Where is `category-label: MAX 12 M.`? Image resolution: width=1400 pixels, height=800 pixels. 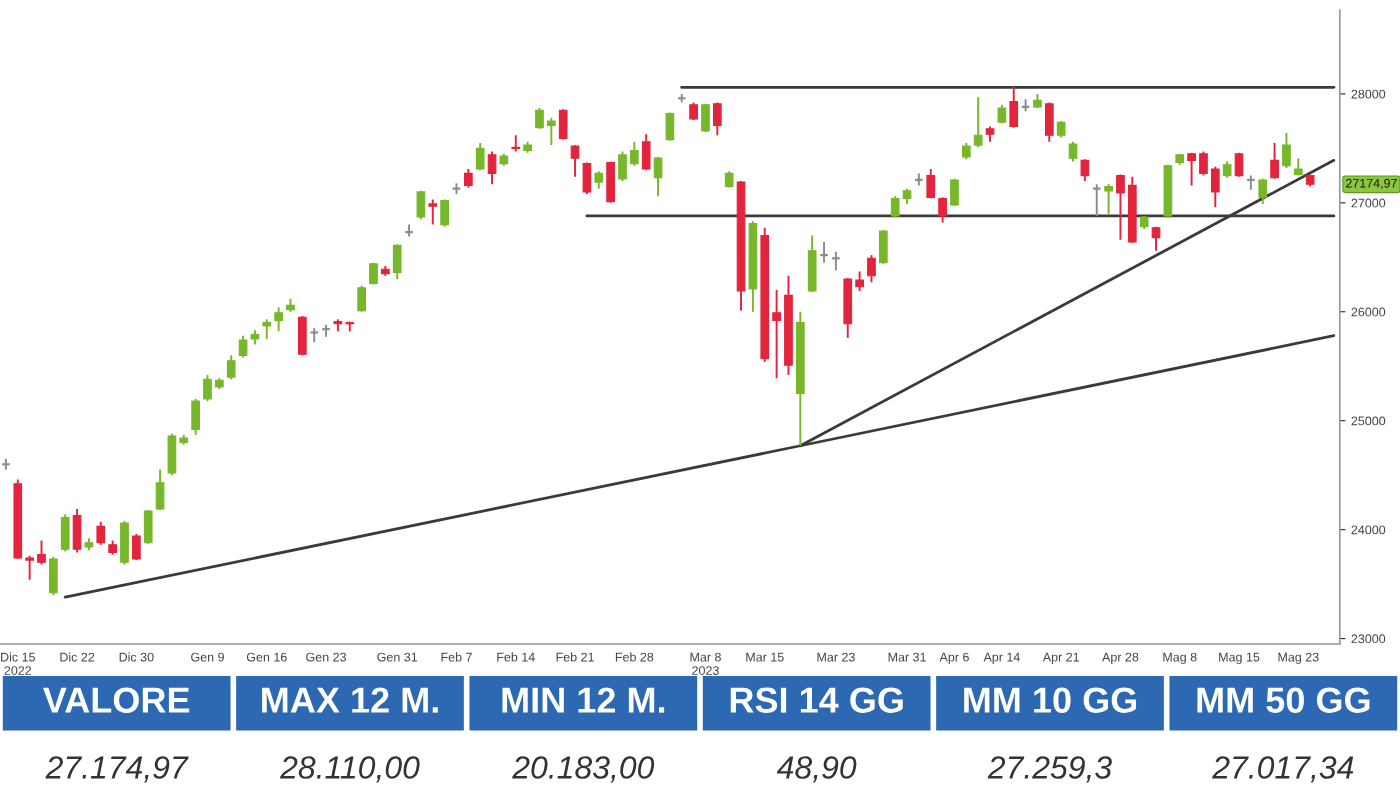
category-label: MAX 12 M. is located at coordinates (350, 700).